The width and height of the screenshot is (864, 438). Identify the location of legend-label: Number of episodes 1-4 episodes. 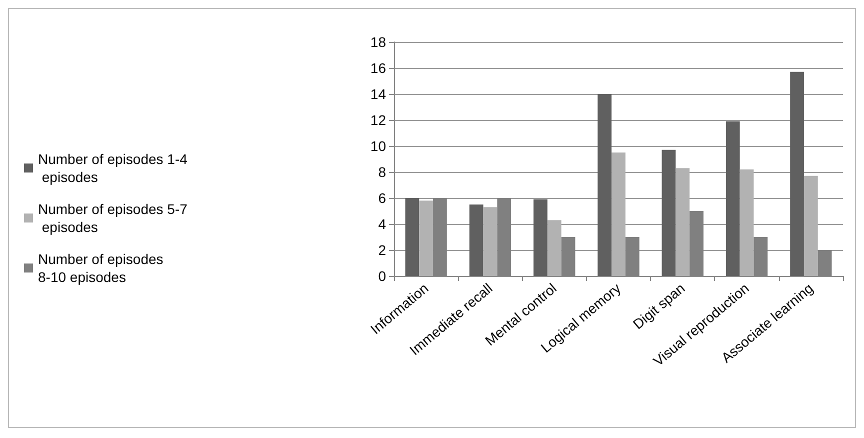
(113, 168).